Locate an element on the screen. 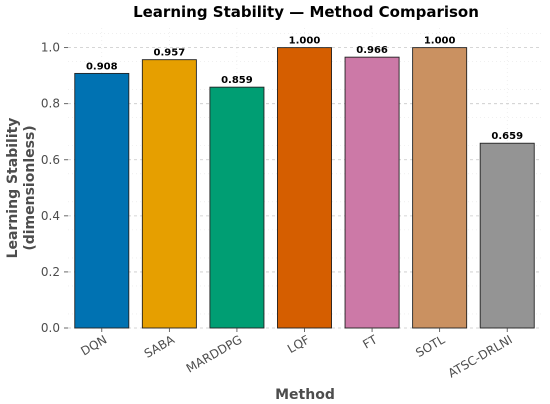 Image resolution: width=550 pixels, height=404 pixels. x-tick-label: MARDDPG is located at coordinates (214, 353).